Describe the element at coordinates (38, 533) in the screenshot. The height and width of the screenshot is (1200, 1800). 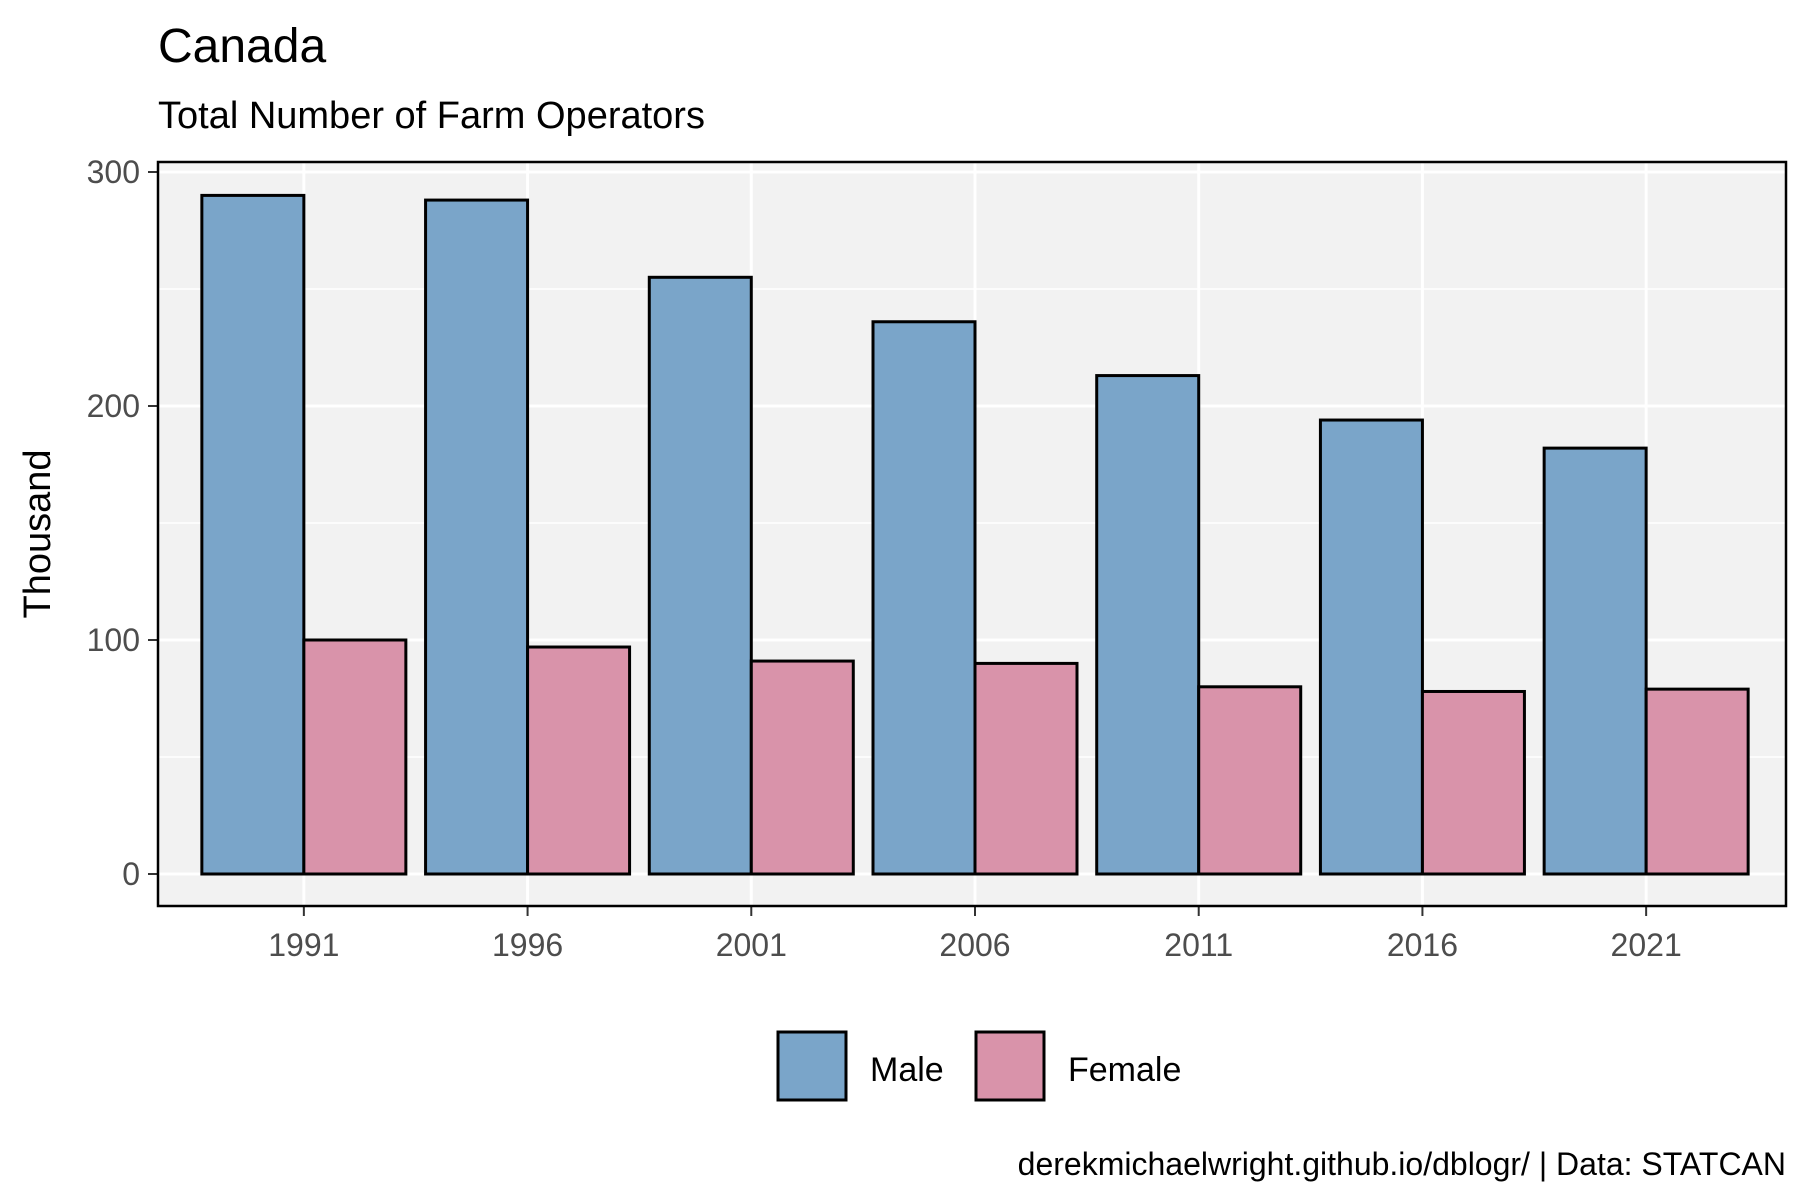
I see `y-axis-label: Thousand` at that location.